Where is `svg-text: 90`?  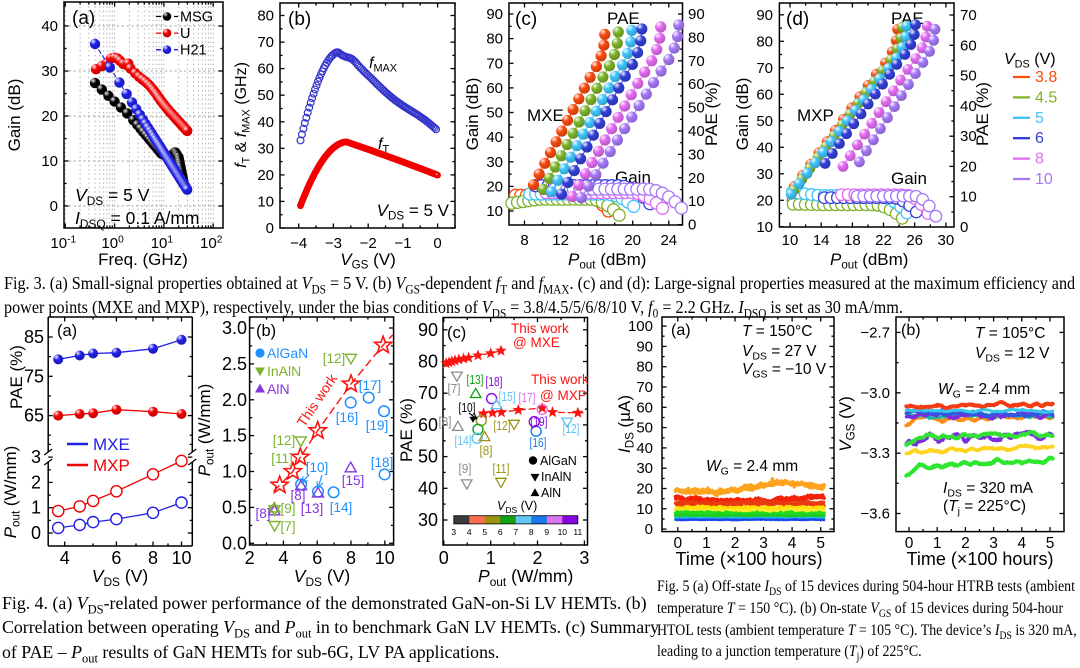
svg-text: 90 is located at coordinates (696, 14).